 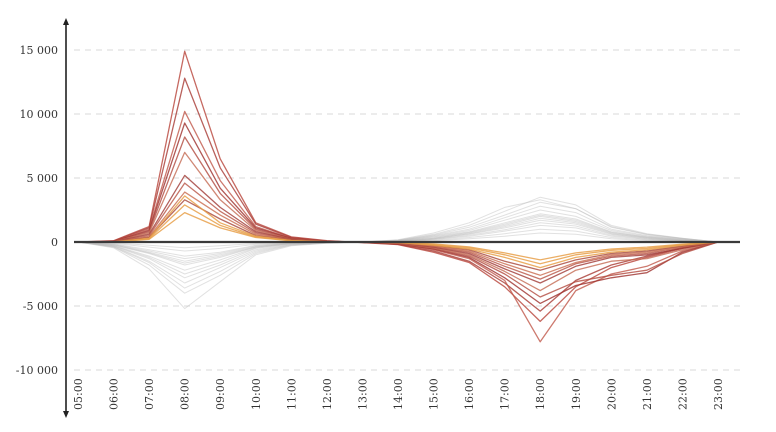 I want to click on x-tick-label: 23:00, so click(x=718, y=394).